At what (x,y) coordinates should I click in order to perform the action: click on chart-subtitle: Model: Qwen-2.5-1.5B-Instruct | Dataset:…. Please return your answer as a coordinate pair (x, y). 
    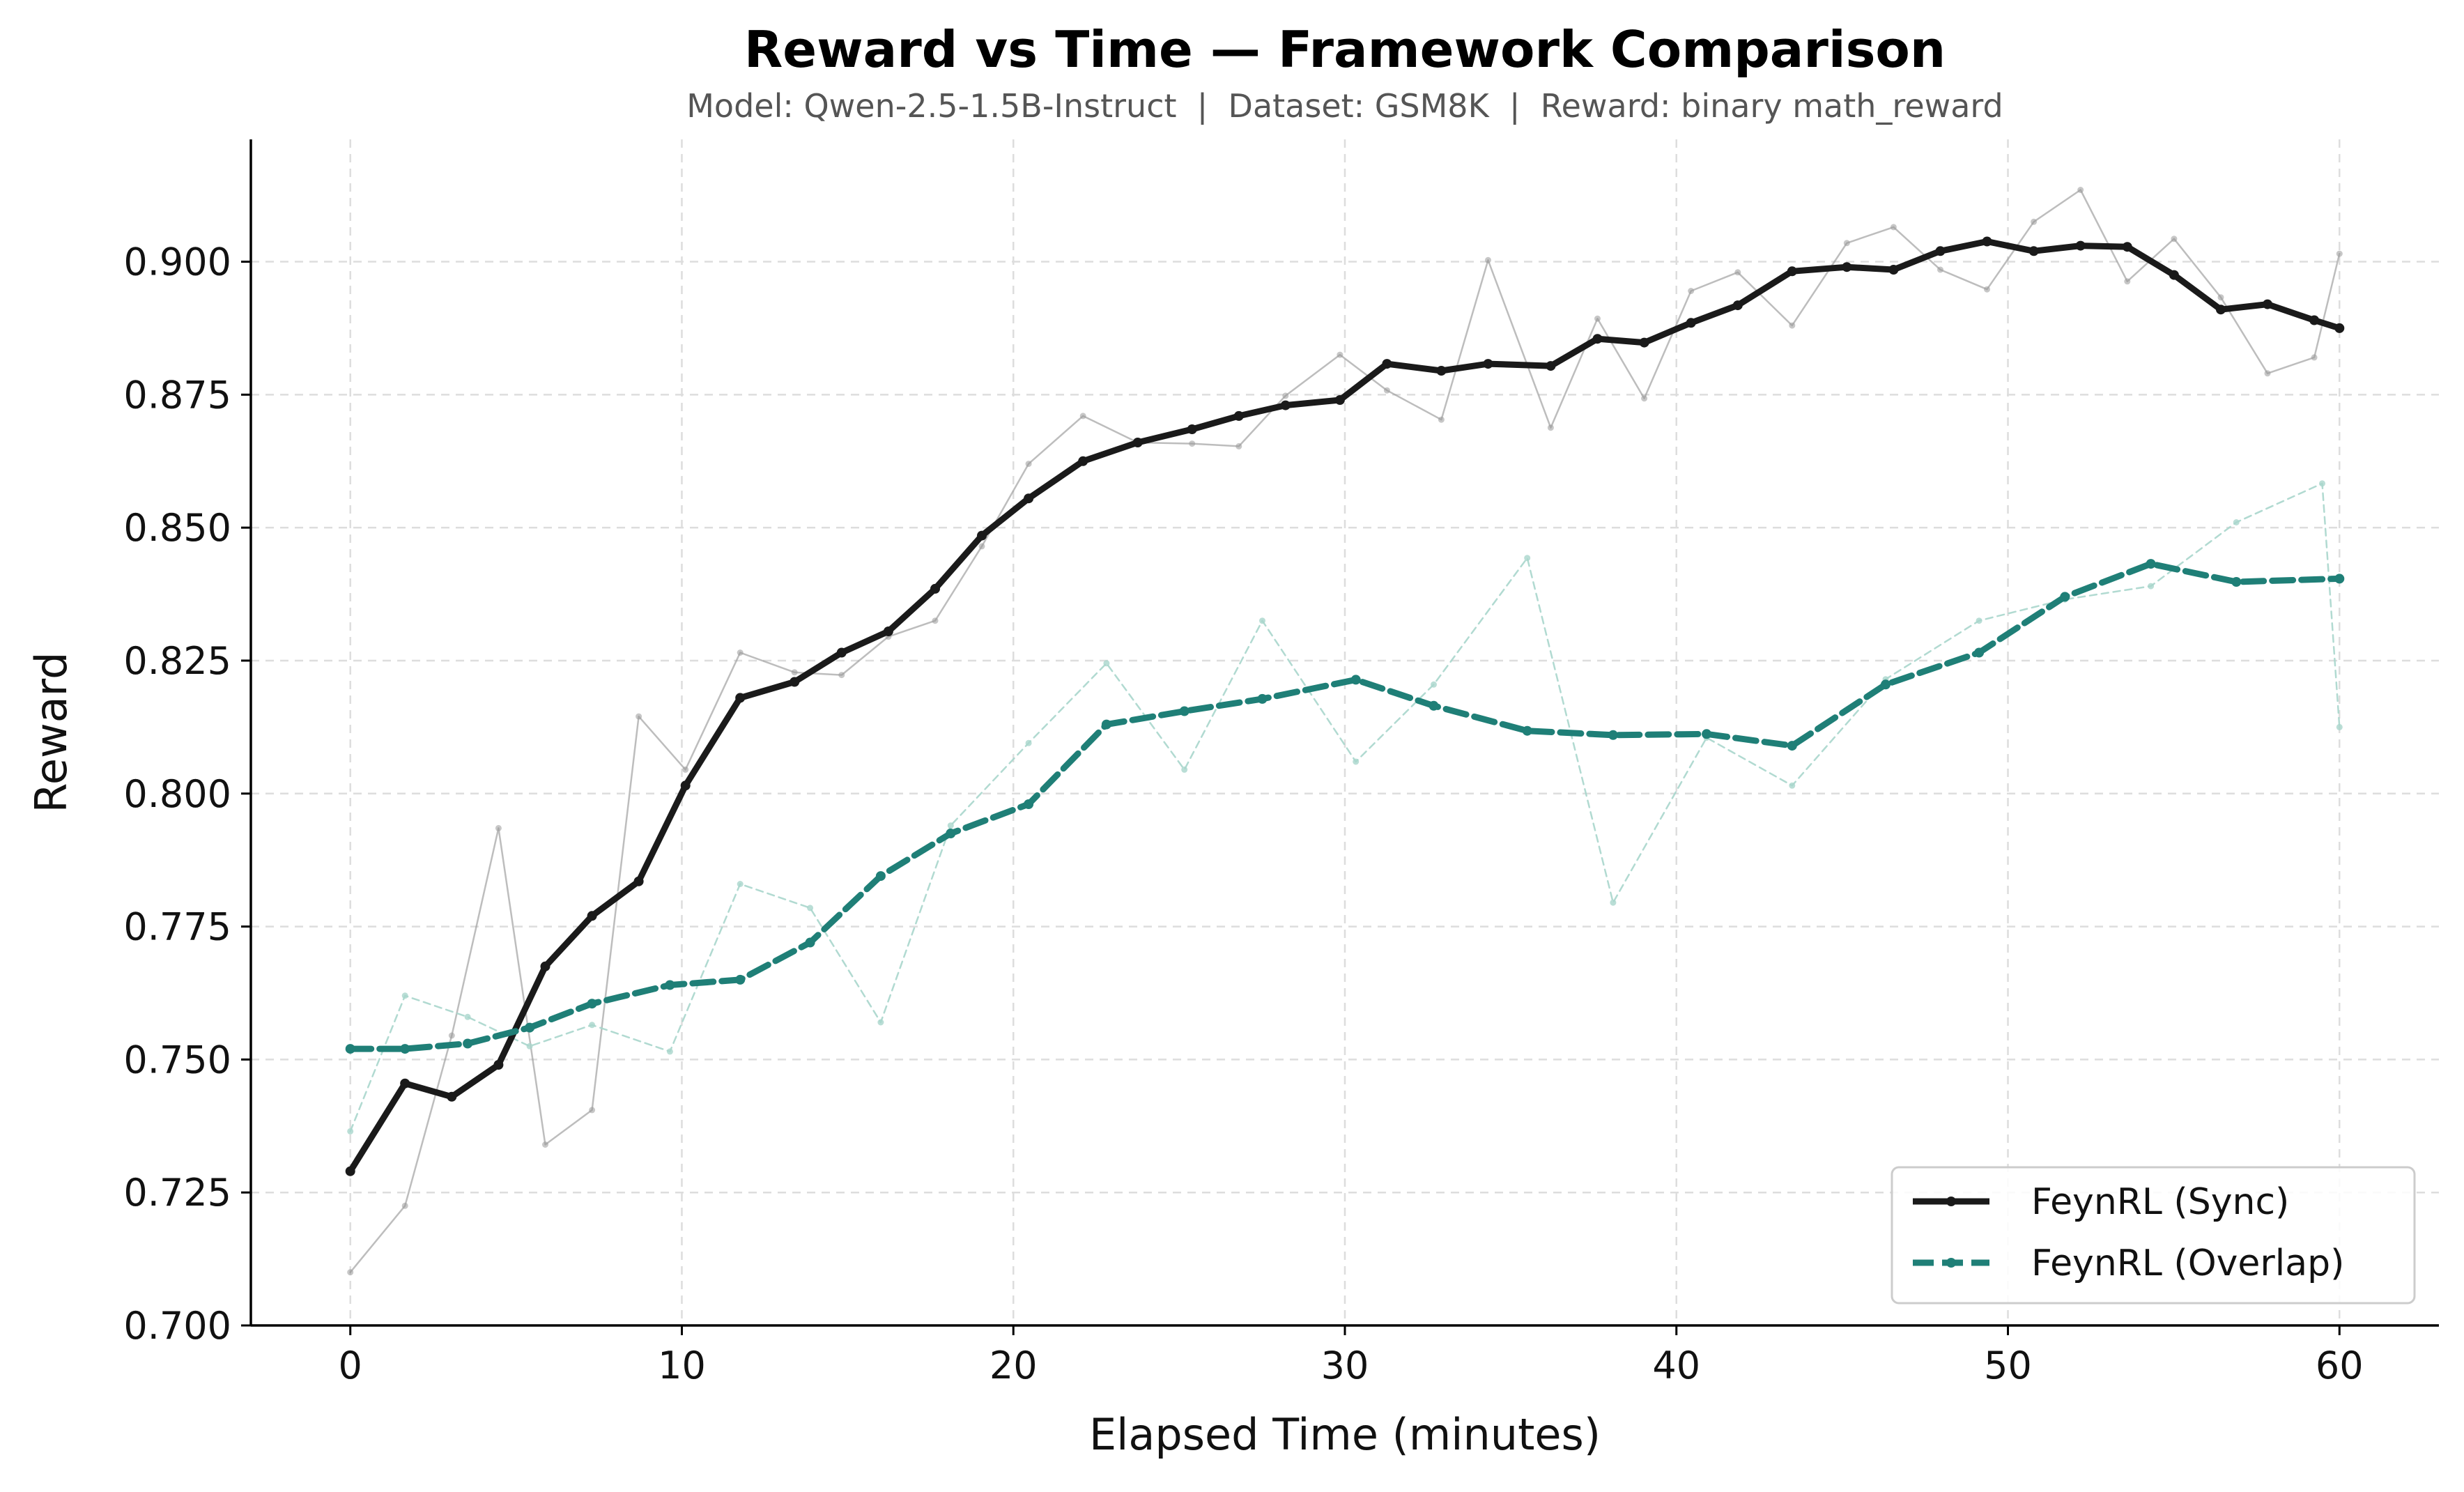
    Looking at the image, I should click on (1344, 106).